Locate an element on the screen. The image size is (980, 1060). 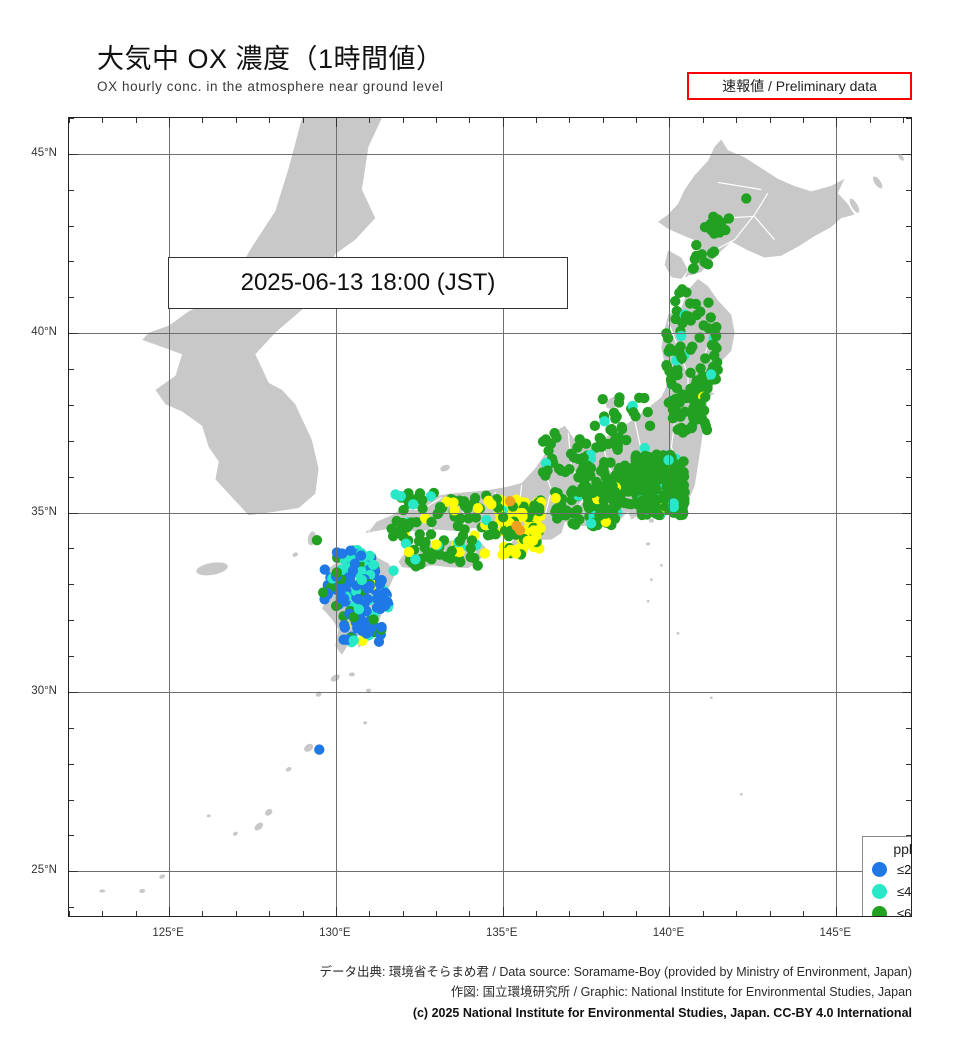
timestamp-label: 2025-06-13 18:00 (JST) is located at coordinates (368, 282).